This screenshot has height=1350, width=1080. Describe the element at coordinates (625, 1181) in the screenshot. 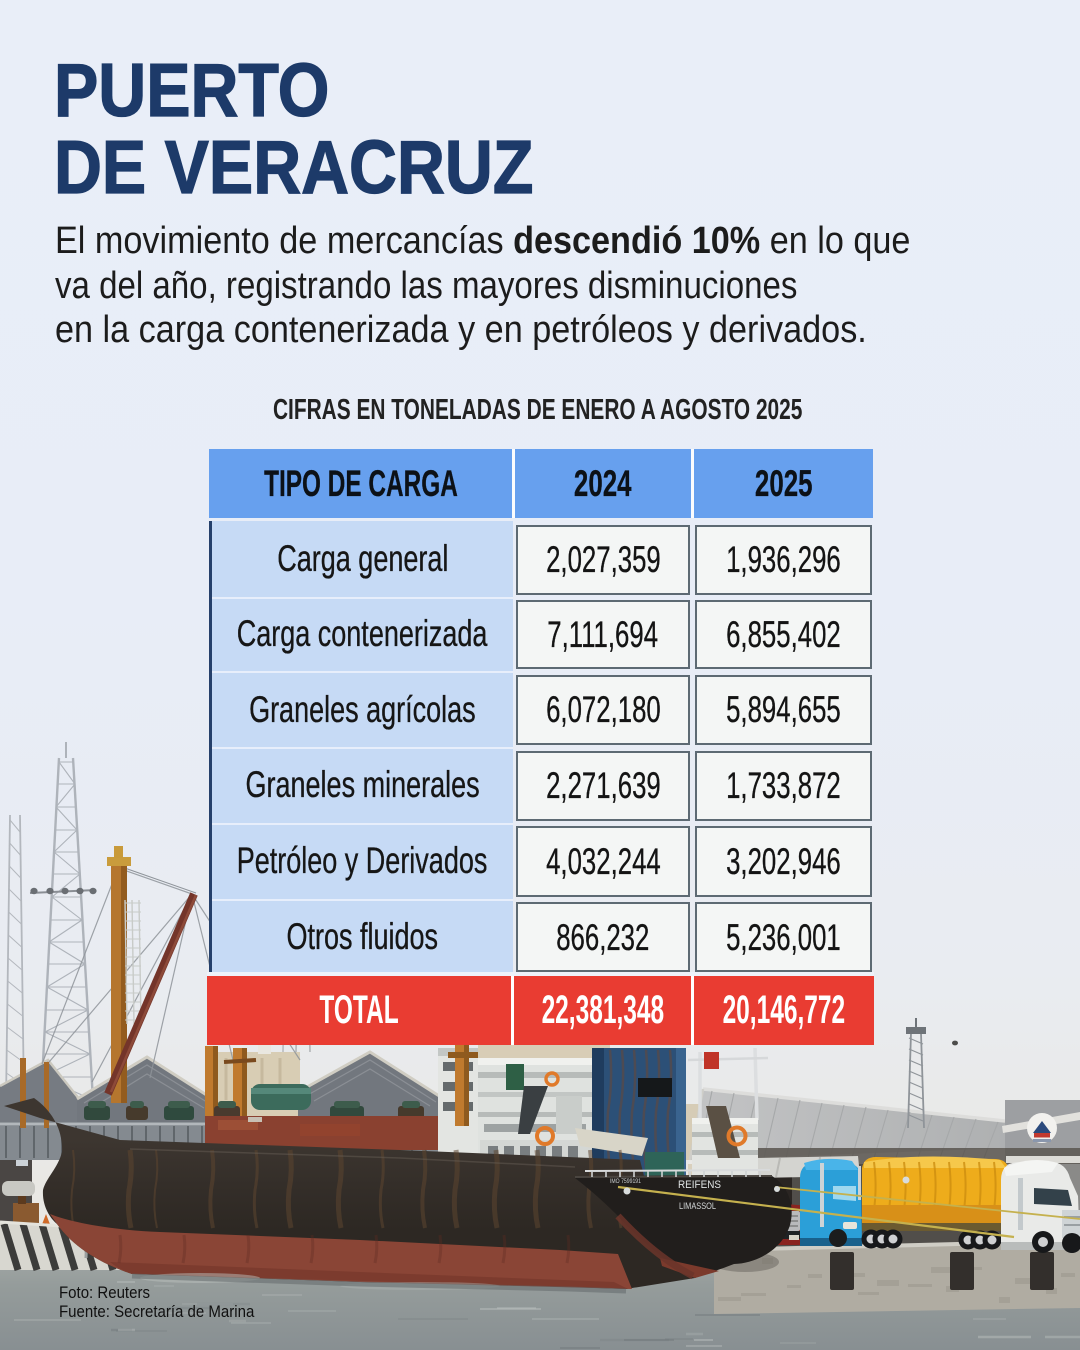

I see `svg-text: IMO 7599191` at that location.